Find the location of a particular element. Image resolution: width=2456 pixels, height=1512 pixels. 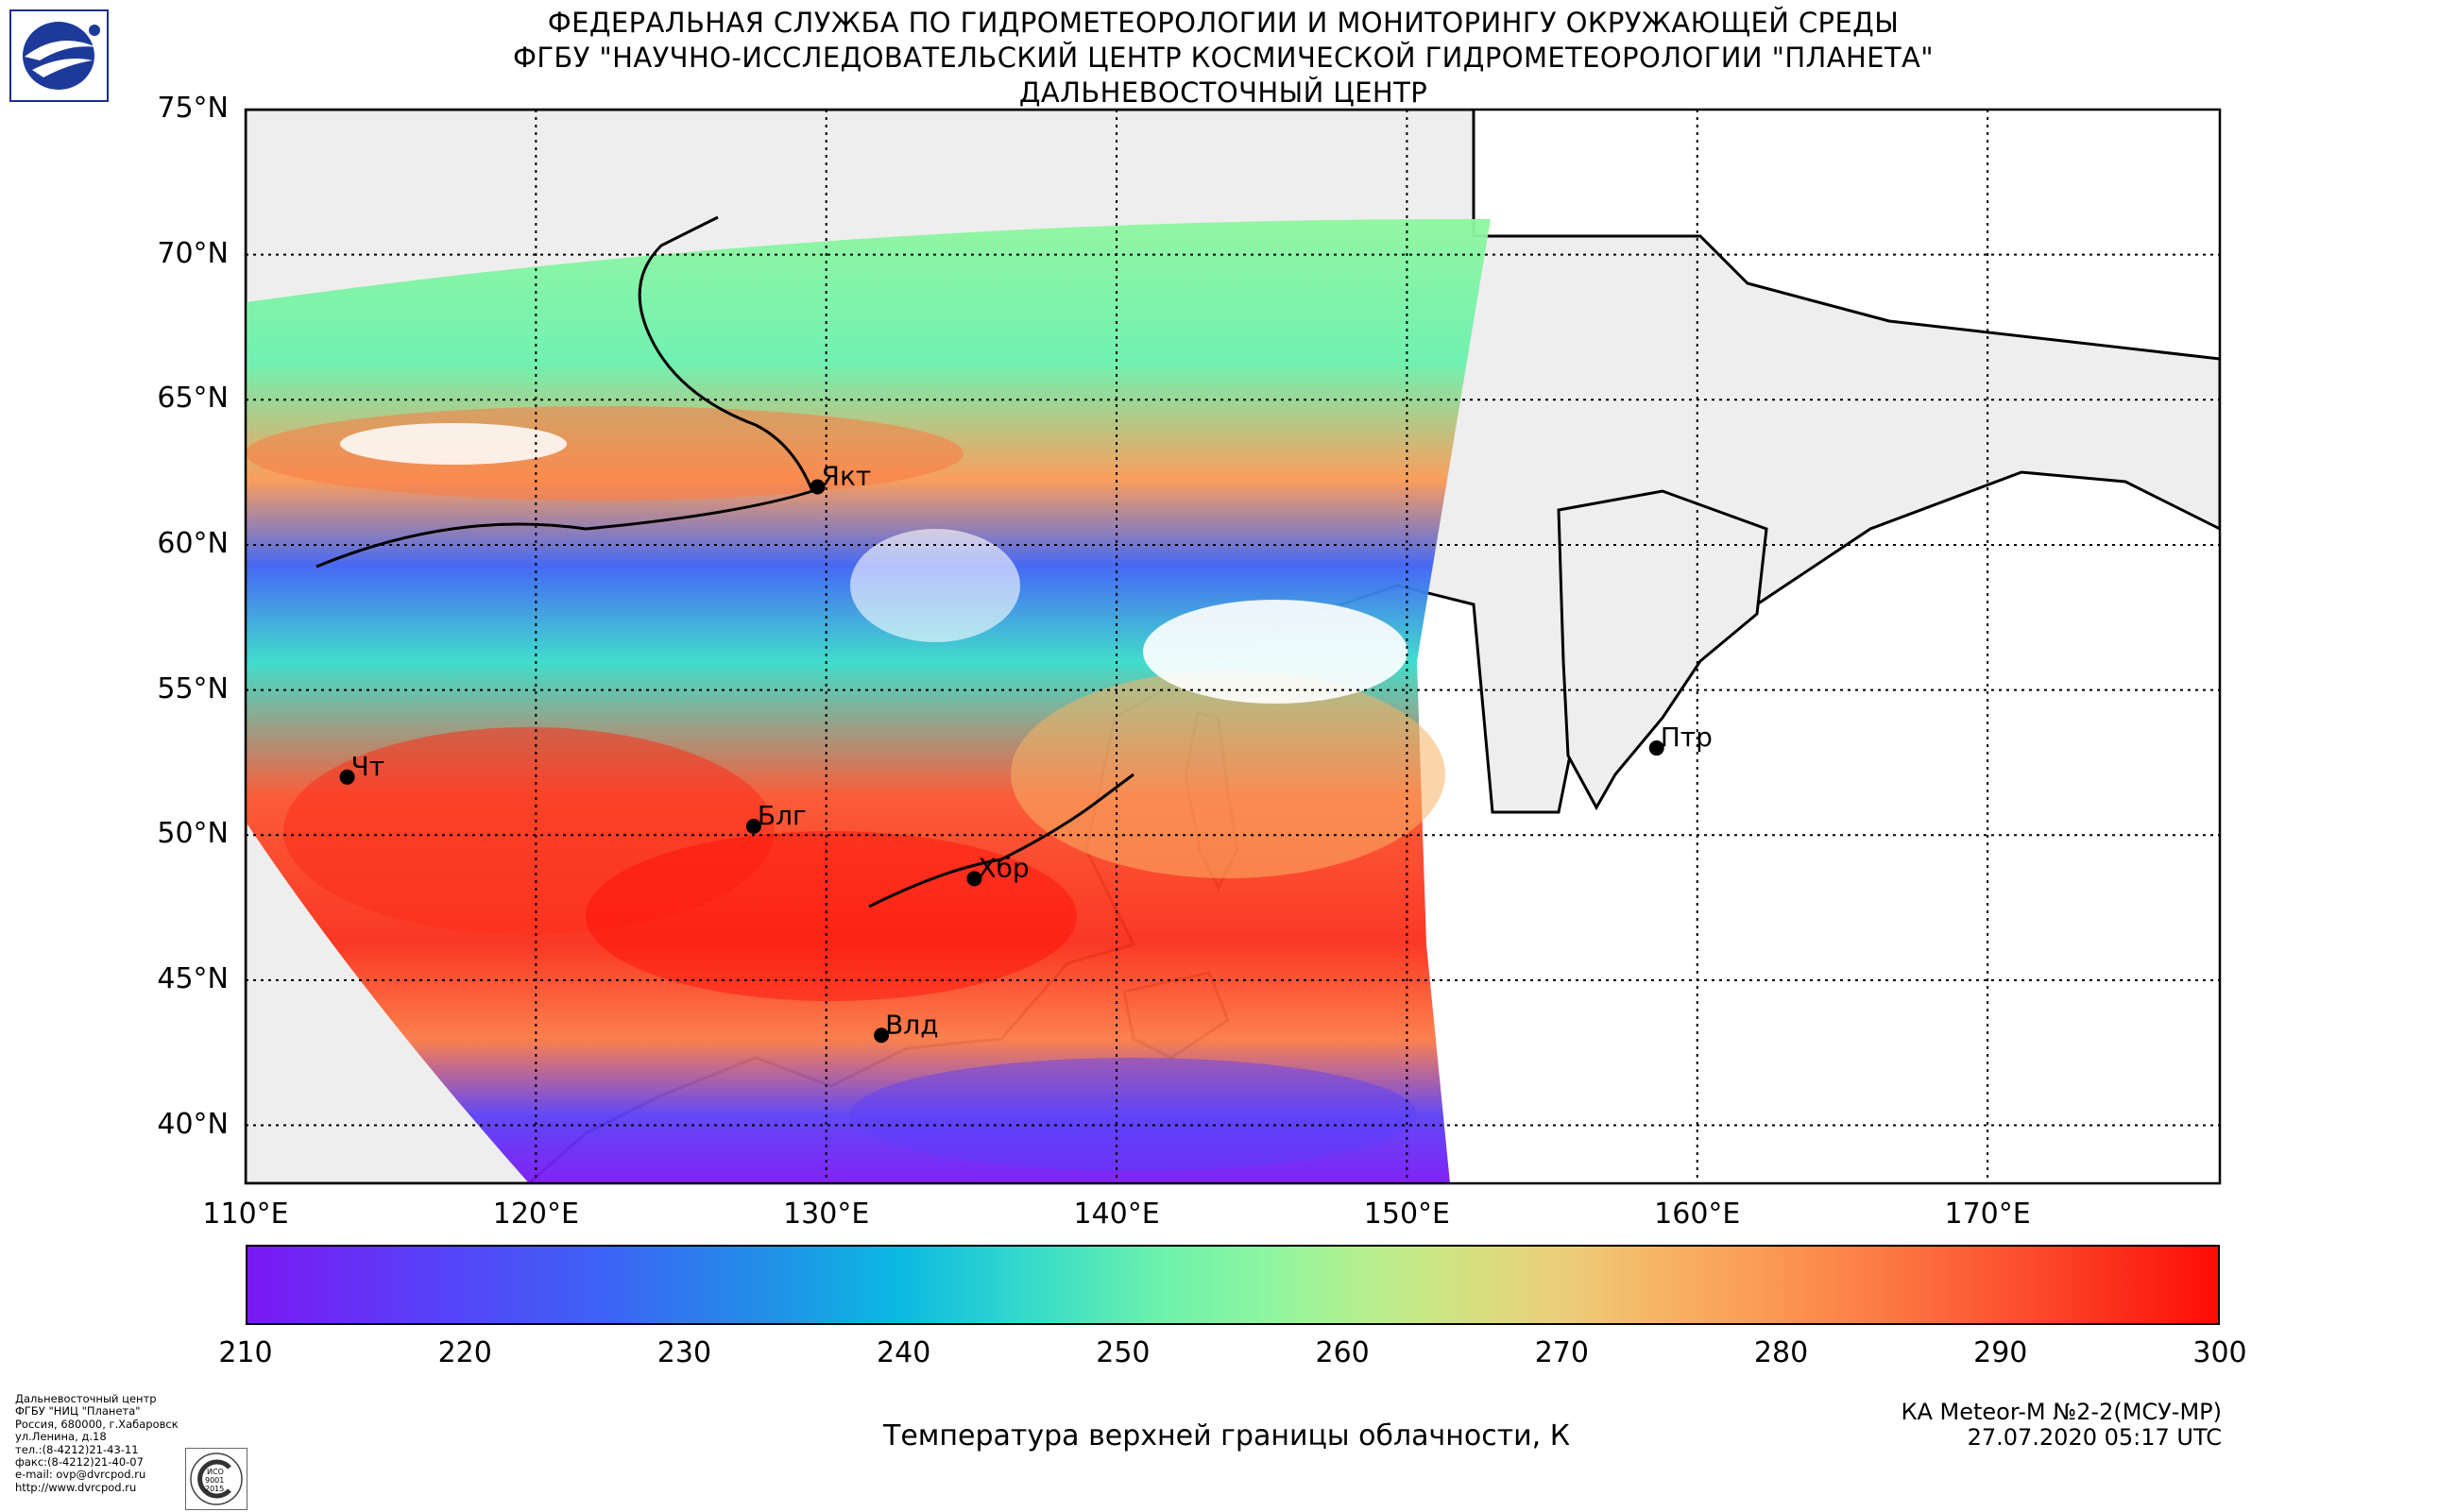

longitude-label: 170°E is located at coordinates (1988, 1214).